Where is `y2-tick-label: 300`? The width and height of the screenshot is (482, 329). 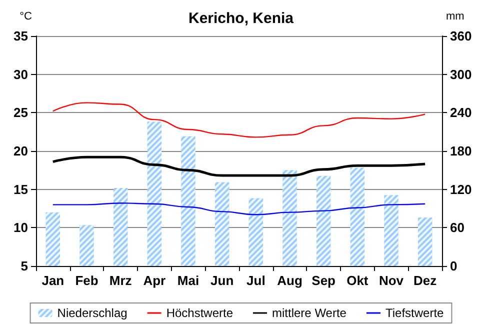 y2-tick-label: 300 is located at coordinates (461, 74).